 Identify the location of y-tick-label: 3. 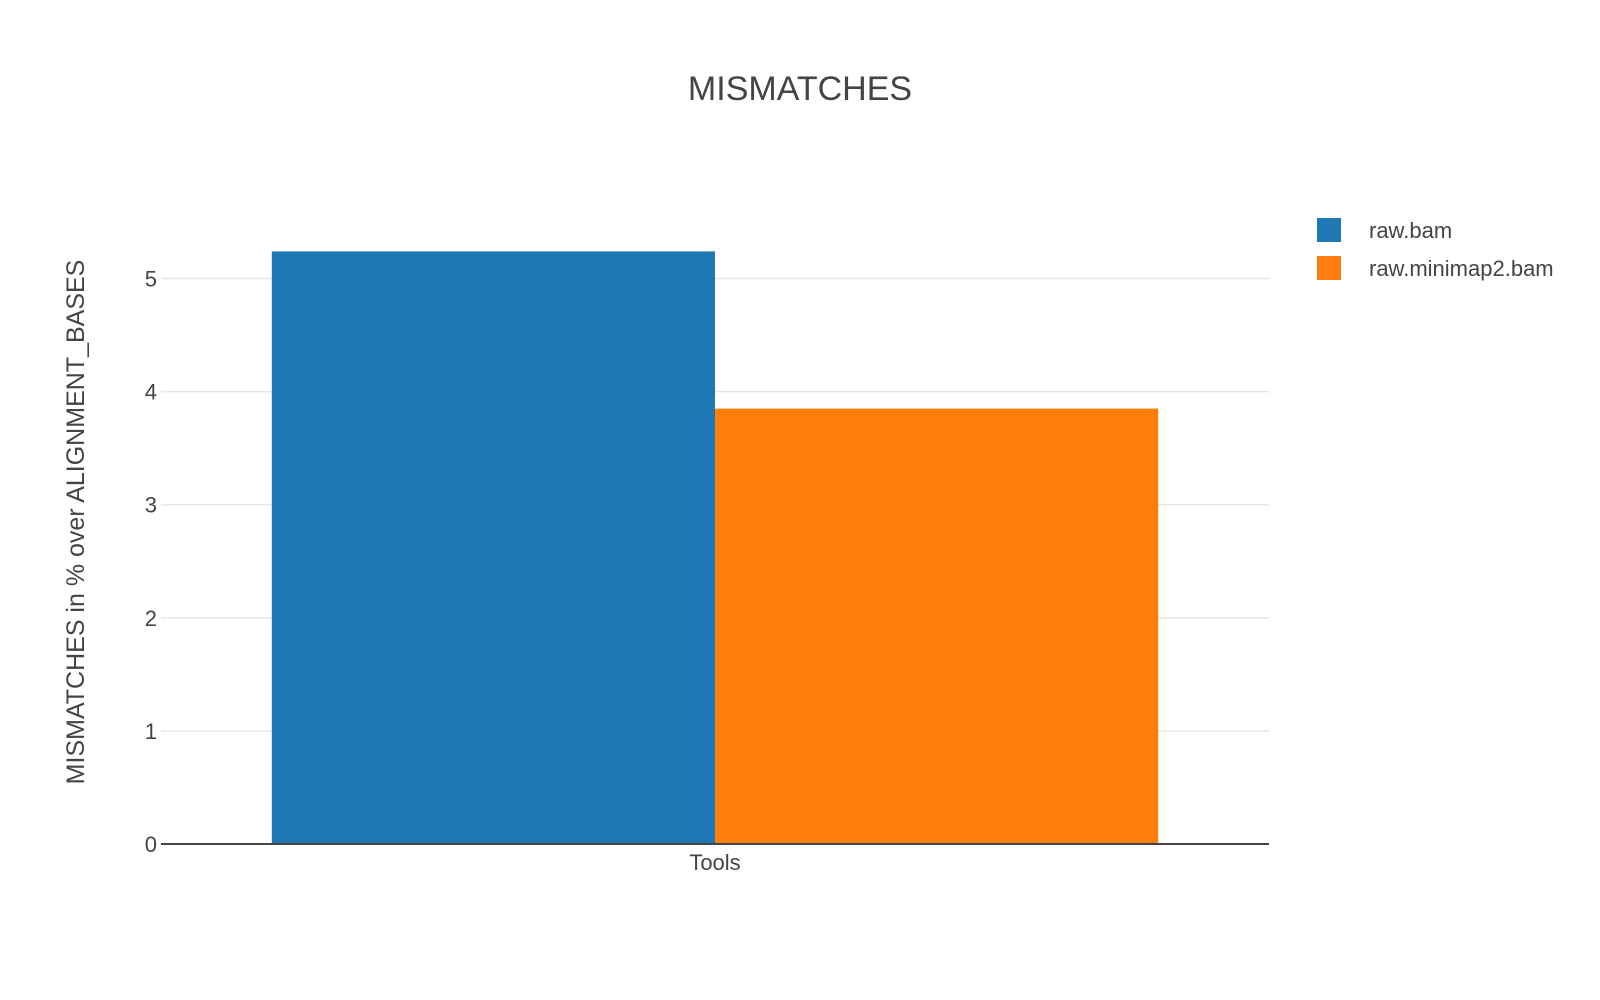
(151, 505).